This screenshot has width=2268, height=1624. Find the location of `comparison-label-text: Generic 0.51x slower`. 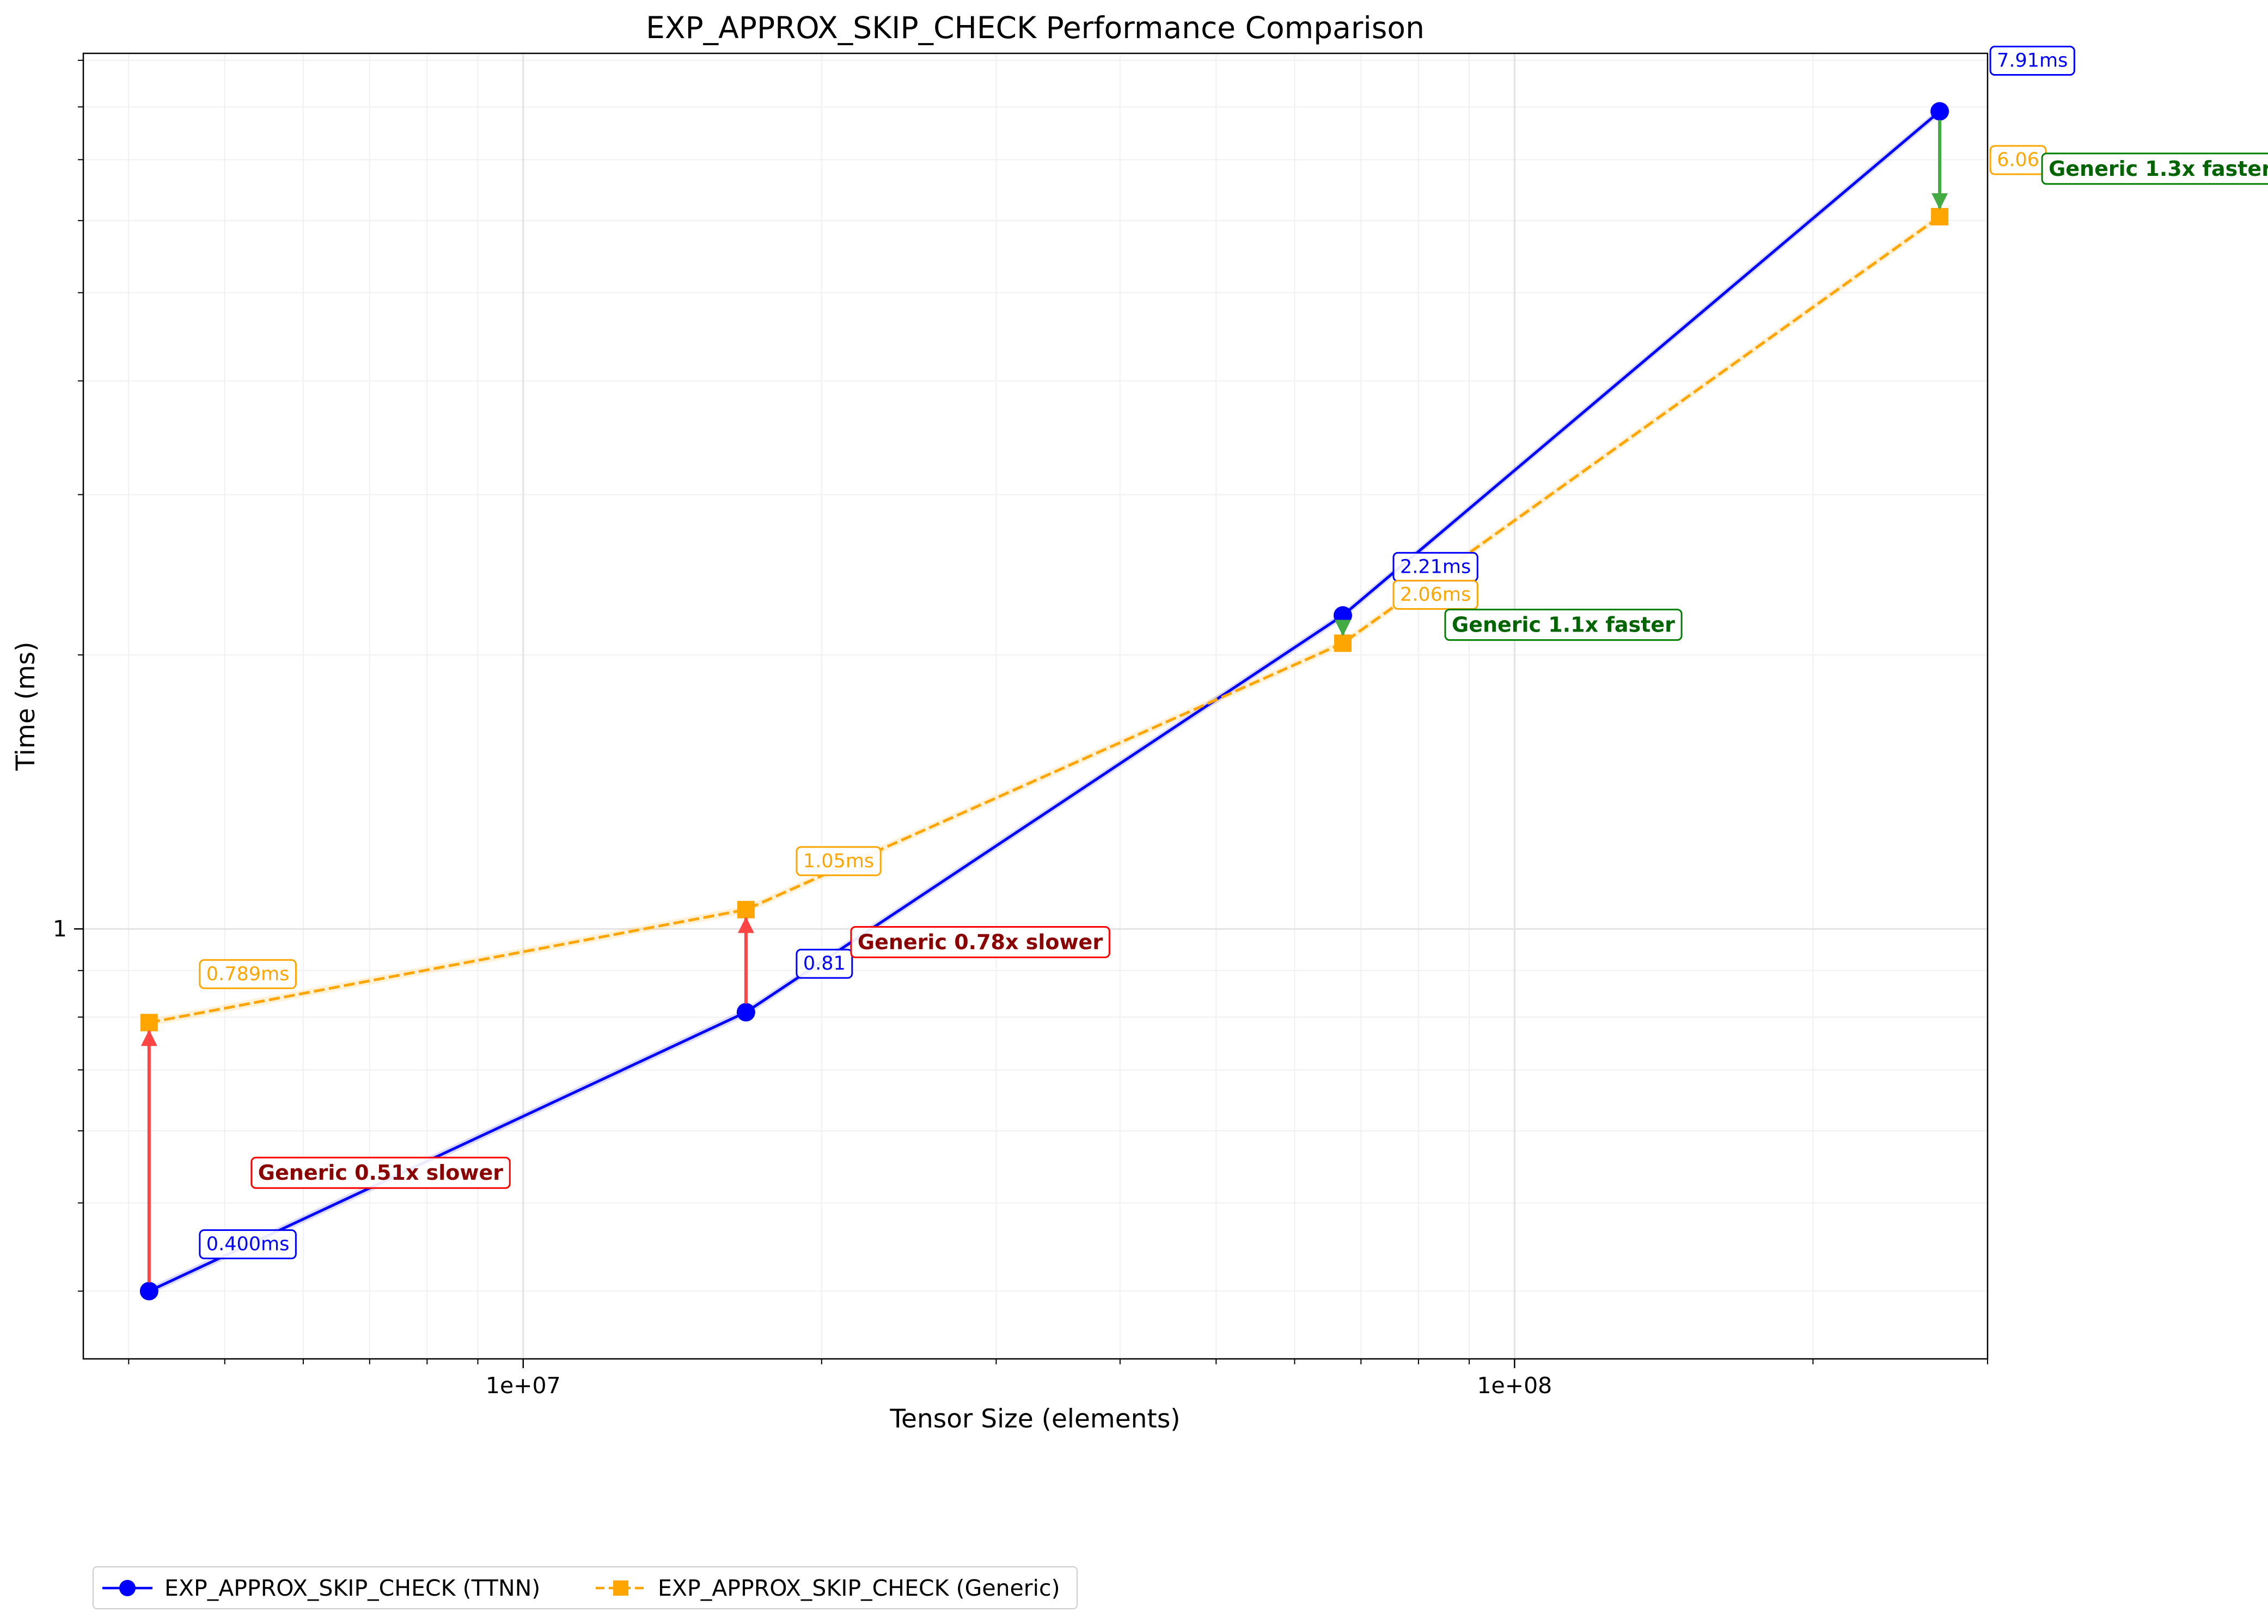

comparison-label-text: Generic 0.51x slower is located at coordinates (380, 1173).